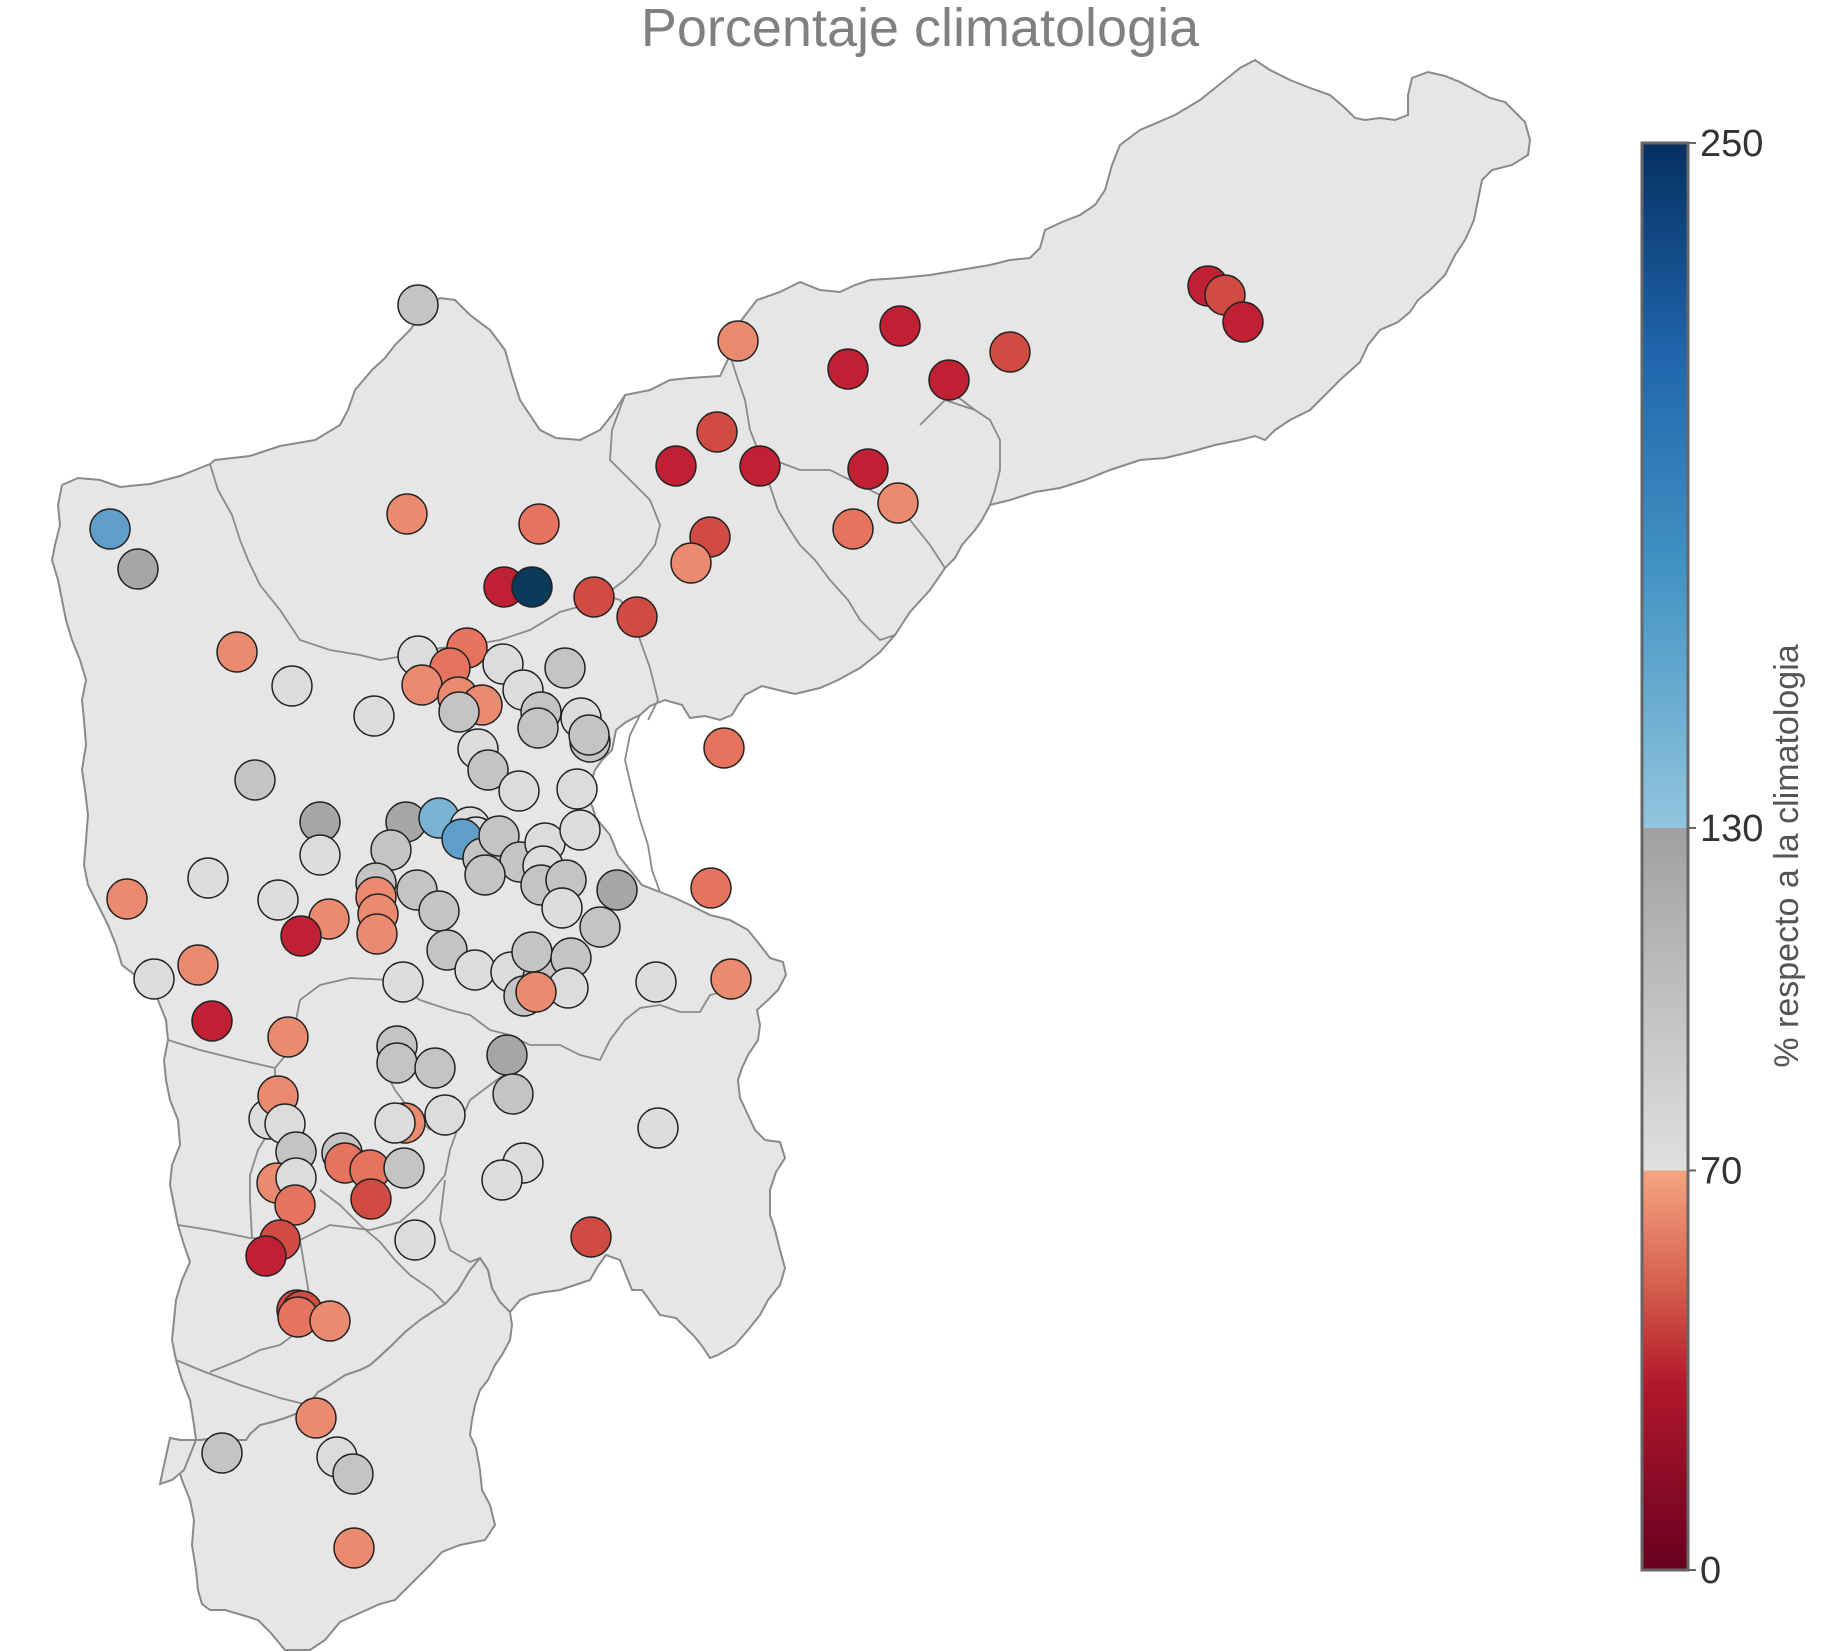  Describe the element at coordinates (1731, 144) in the screenshot. I see `colorbar-tick-label: 250` at that location.